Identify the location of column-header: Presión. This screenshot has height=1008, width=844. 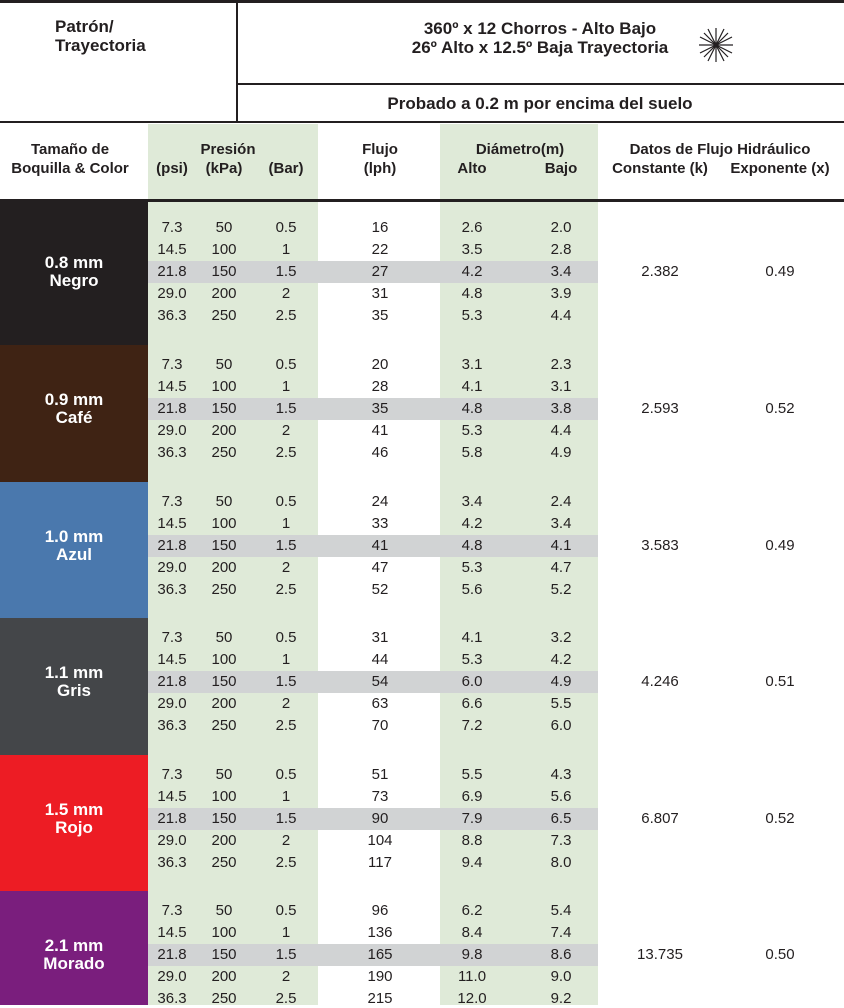
(228, 149).